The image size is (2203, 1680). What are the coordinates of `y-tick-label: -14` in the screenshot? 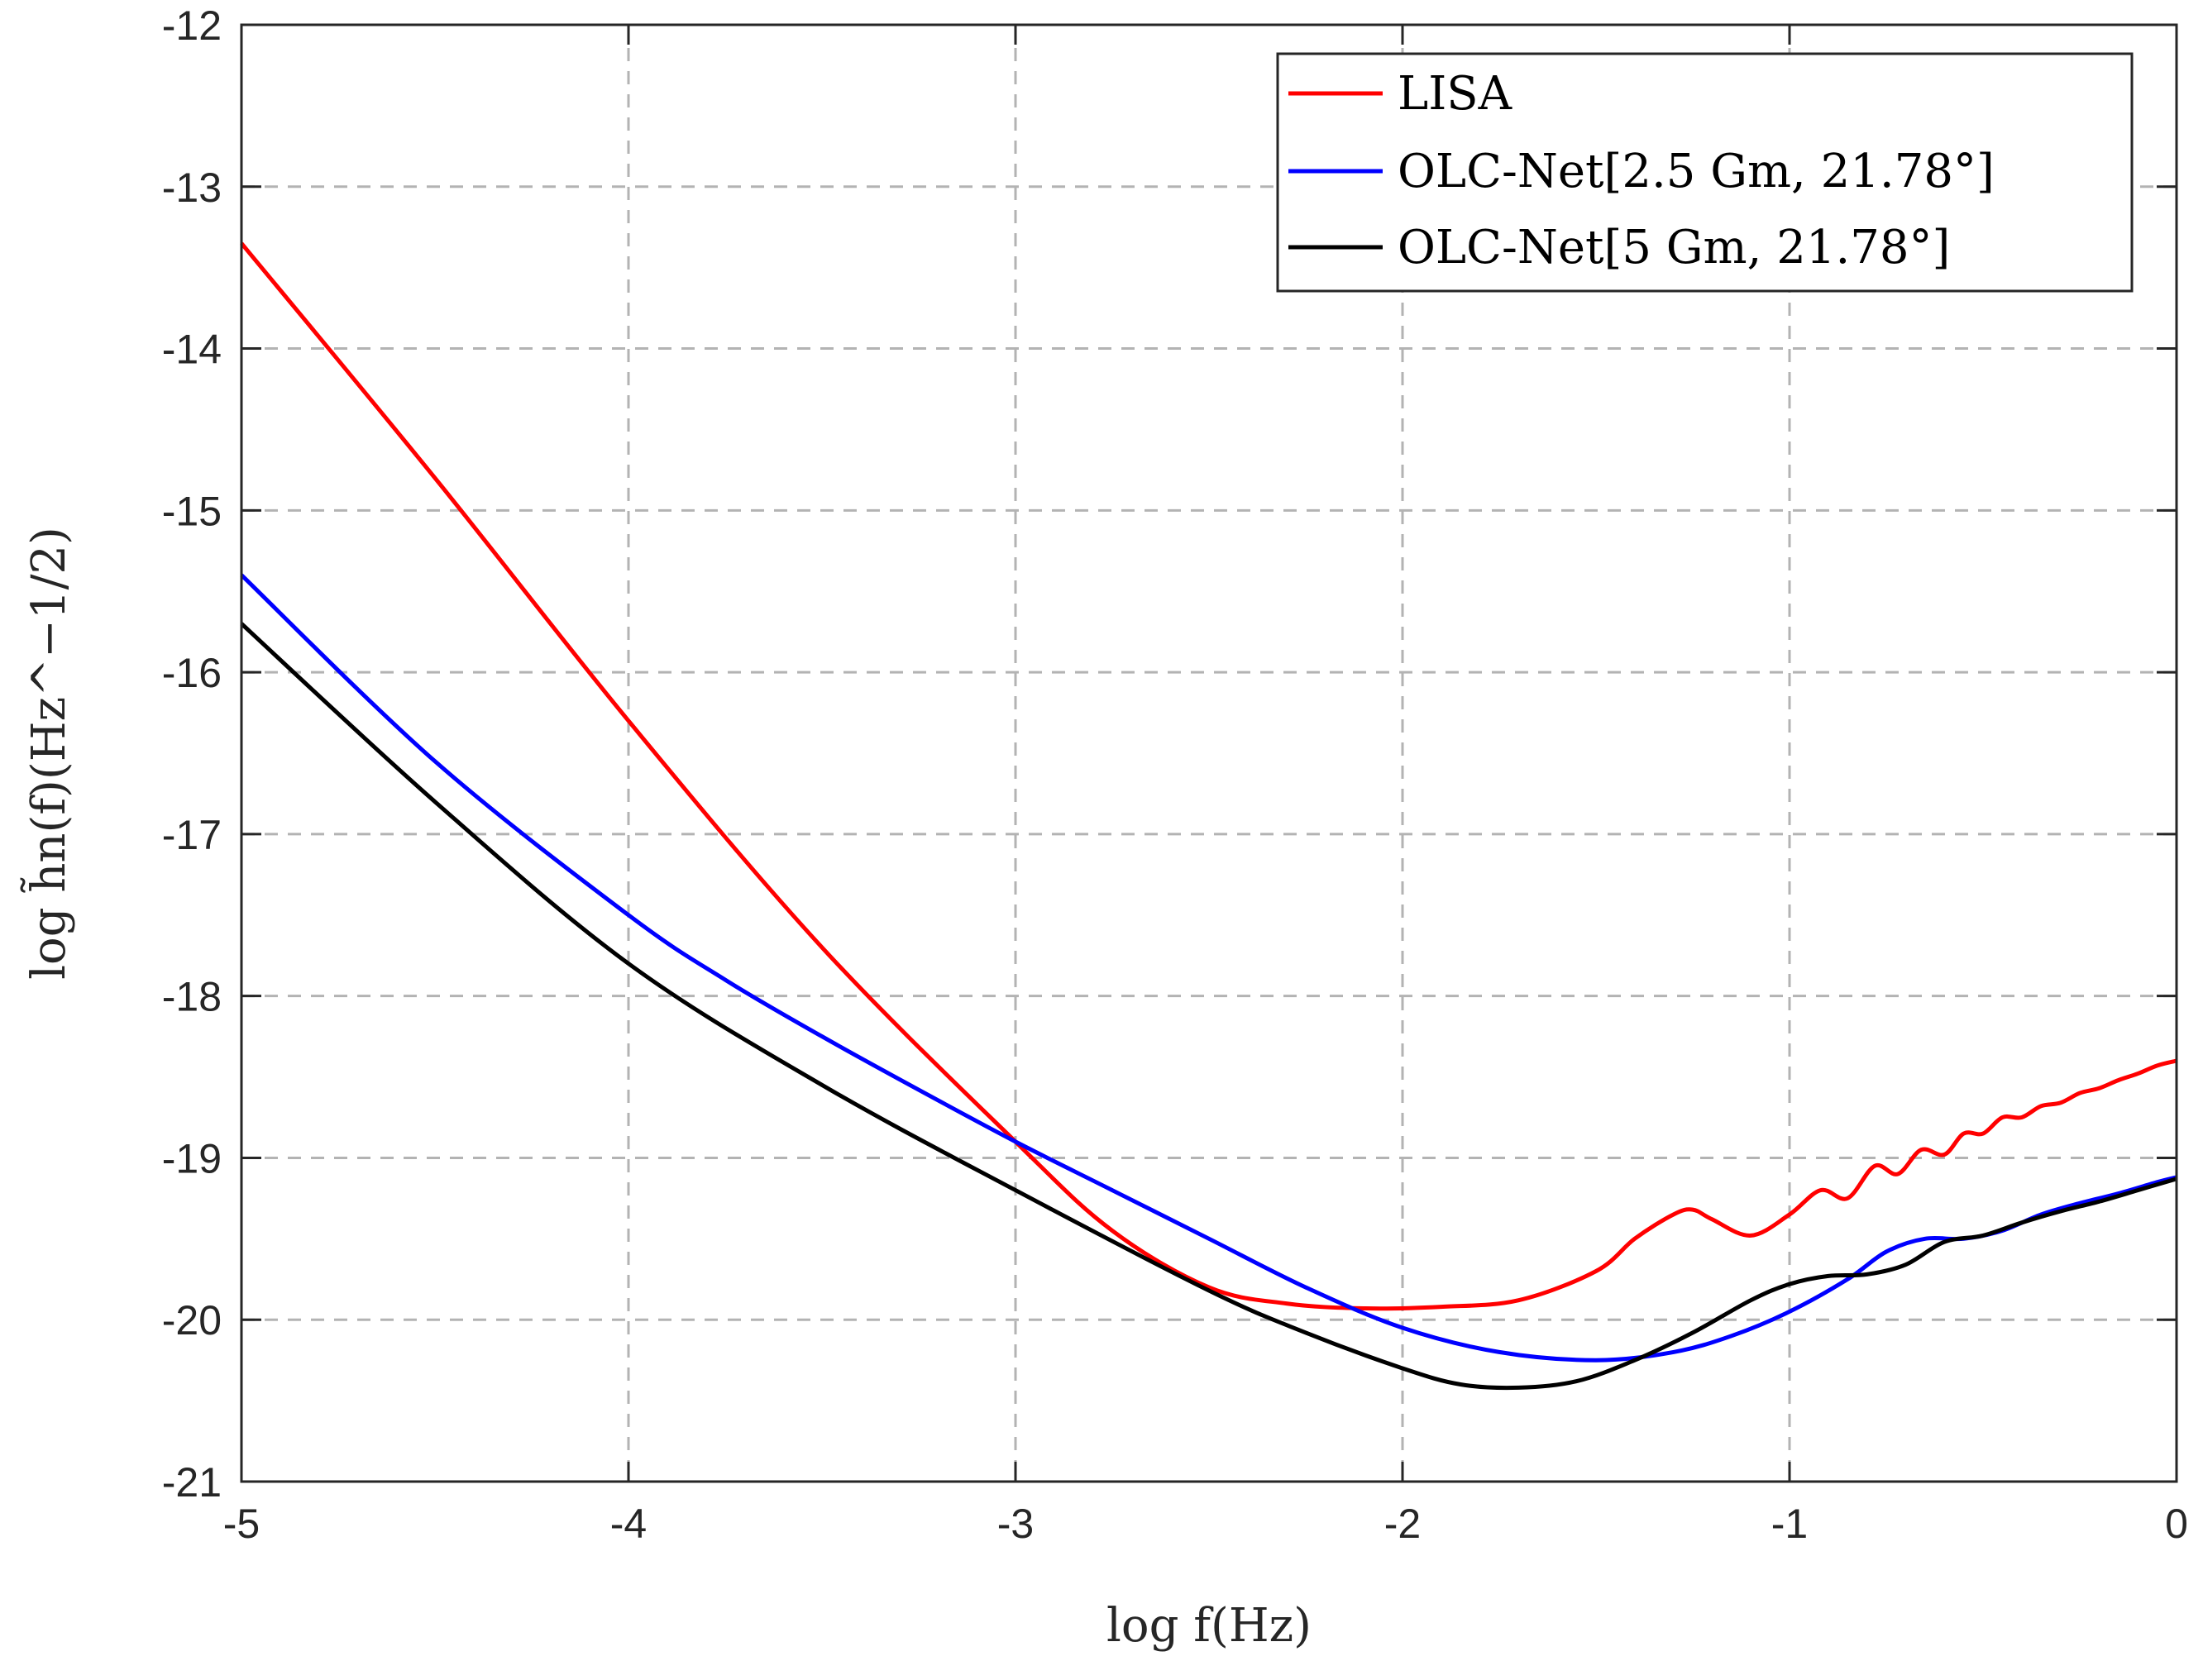 It's located at (192, 350).